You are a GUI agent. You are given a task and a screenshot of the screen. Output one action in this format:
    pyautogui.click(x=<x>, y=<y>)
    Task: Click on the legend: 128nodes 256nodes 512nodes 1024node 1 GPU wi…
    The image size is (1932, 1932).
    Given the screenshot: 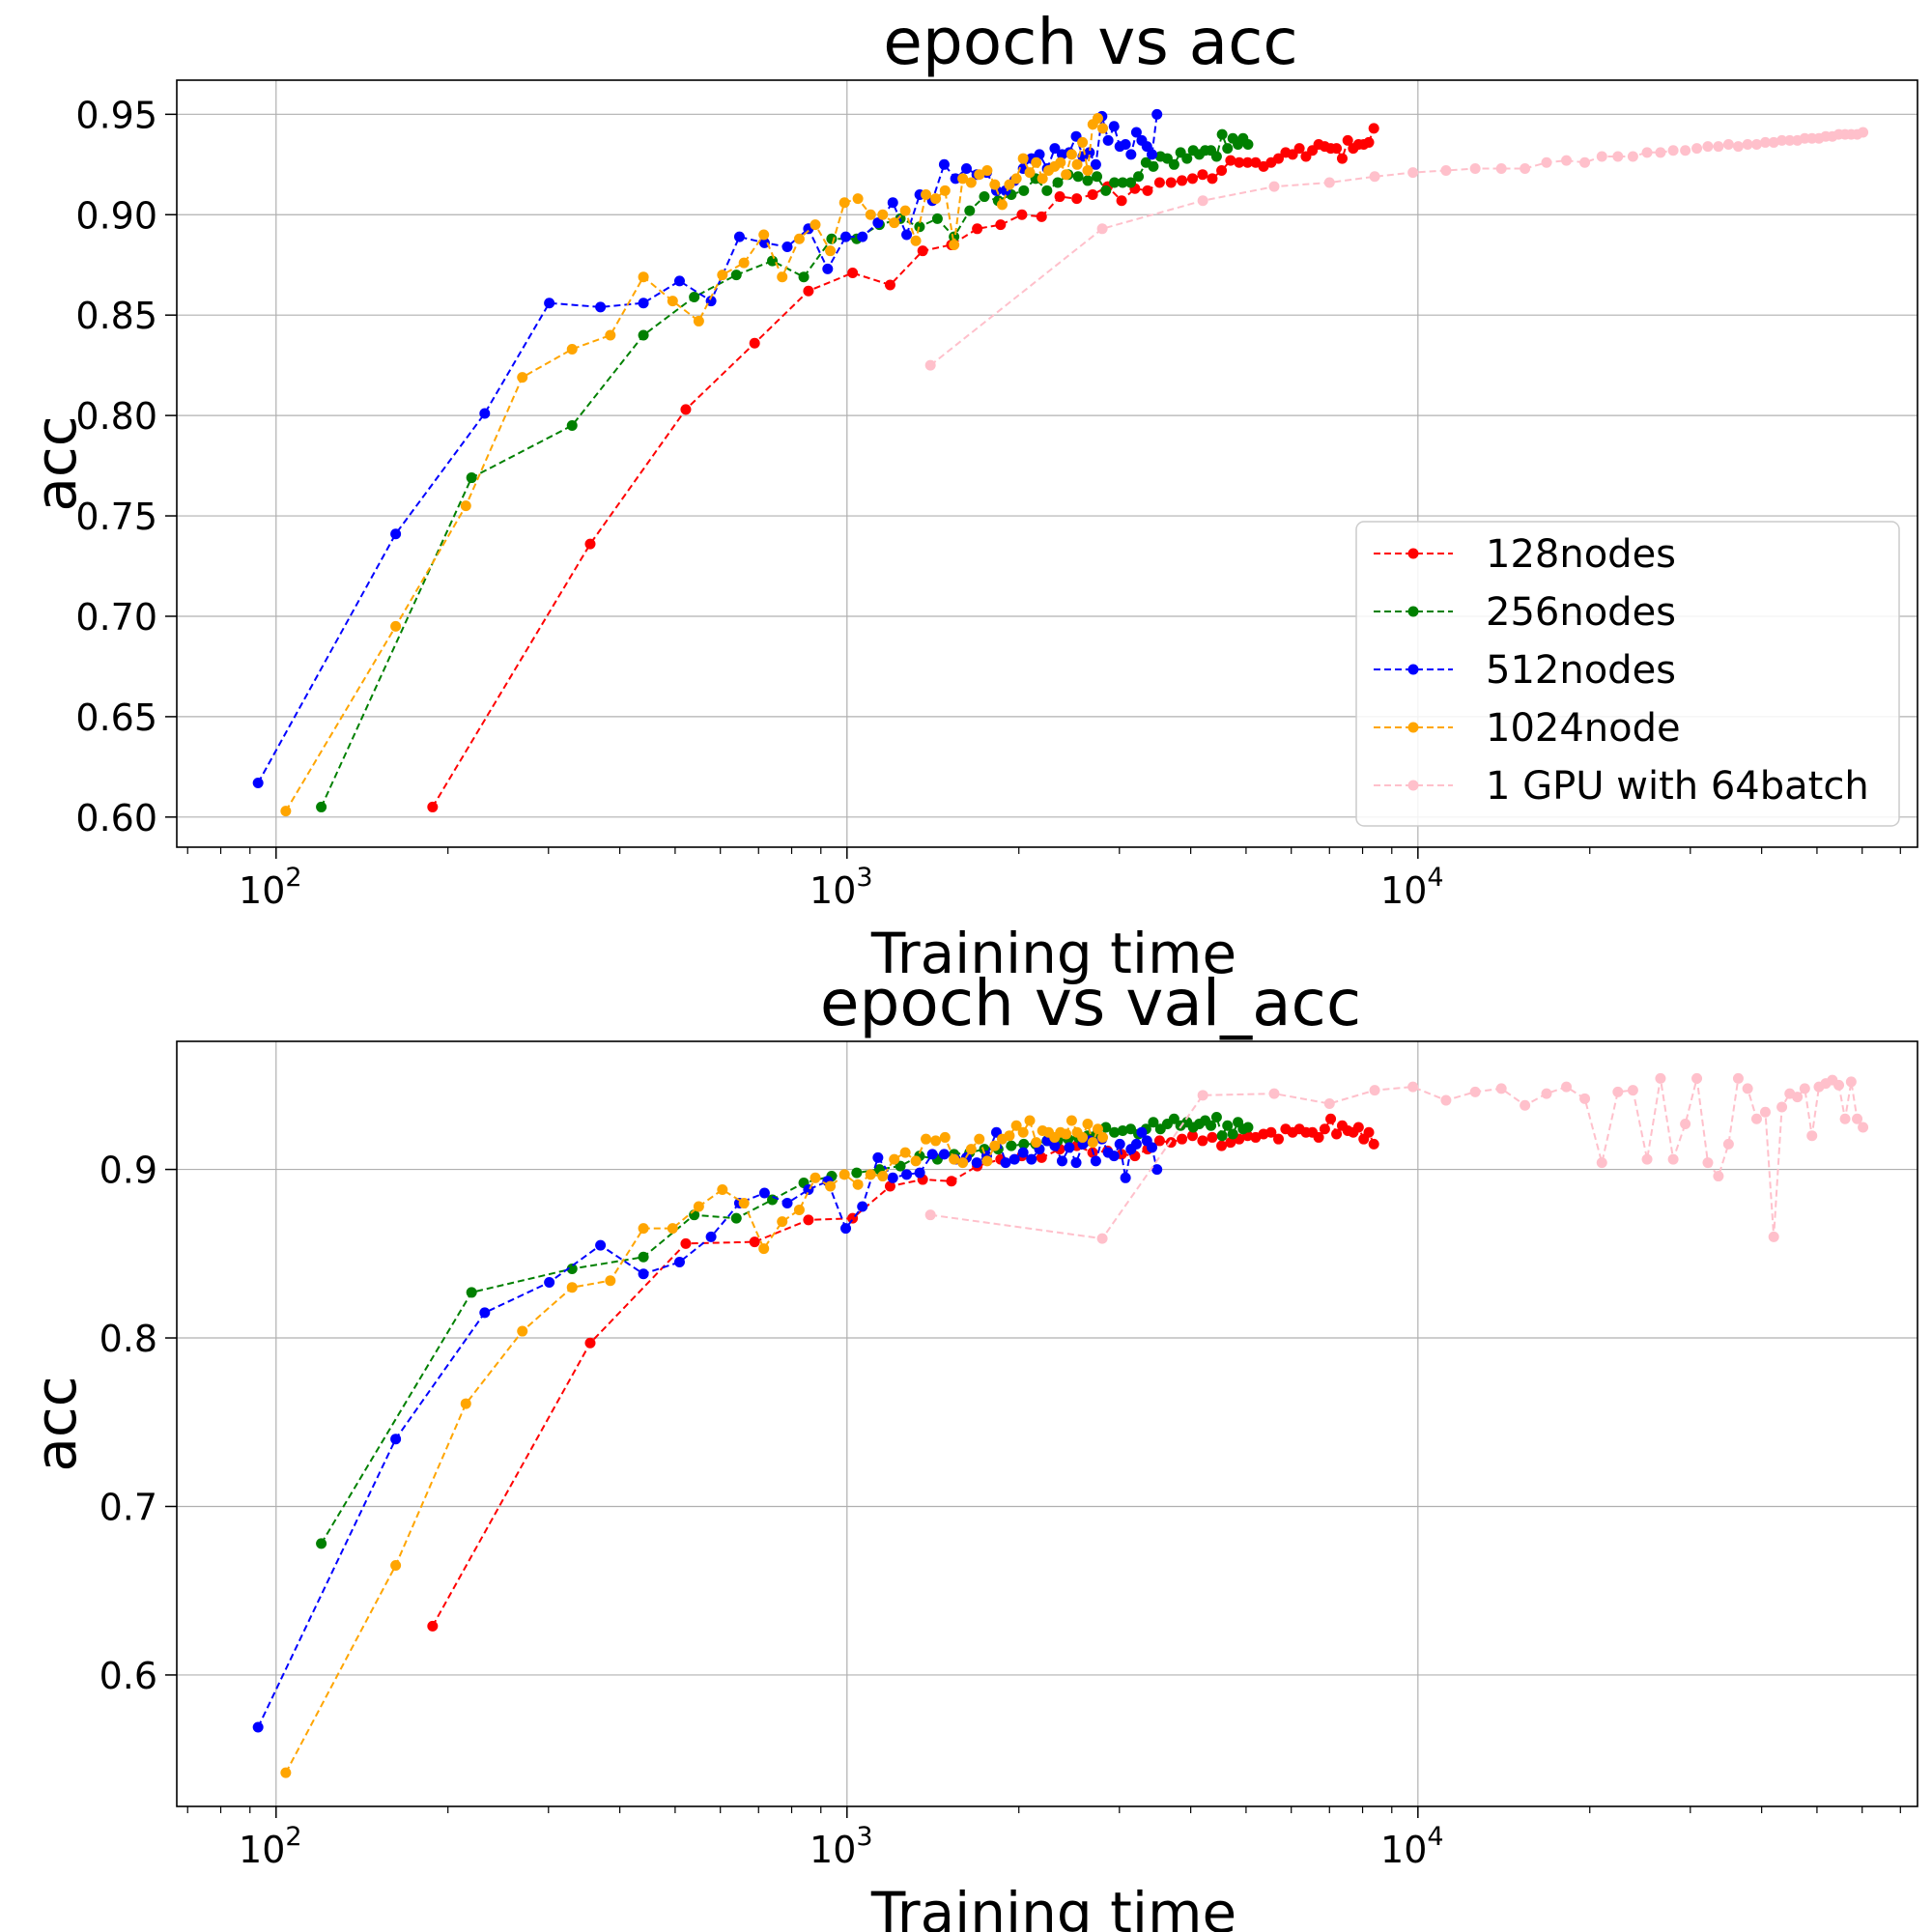 What is the action you would take?
    pyautogui.click(x=1627, y=674)
    